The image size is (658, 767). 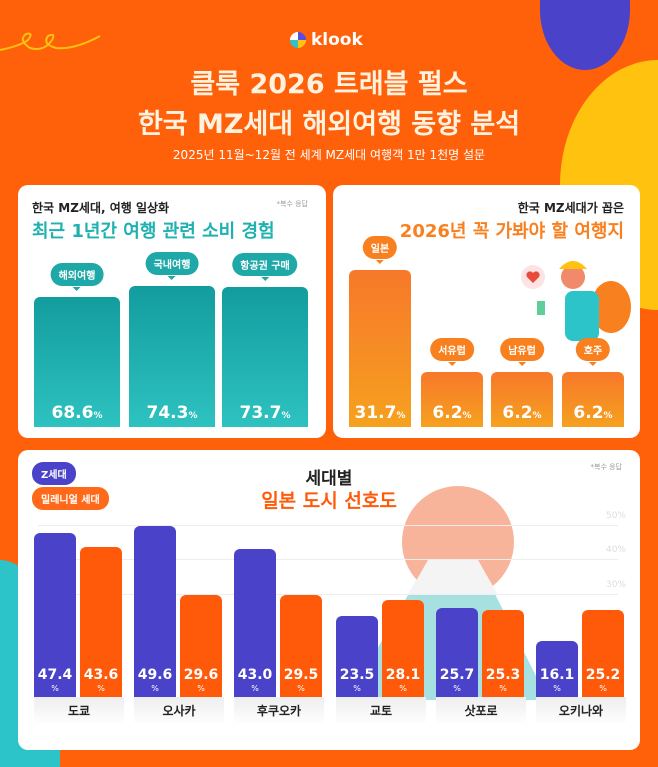 I want to click on millennial-bar: 29.5%, so click(x=301, y=646).